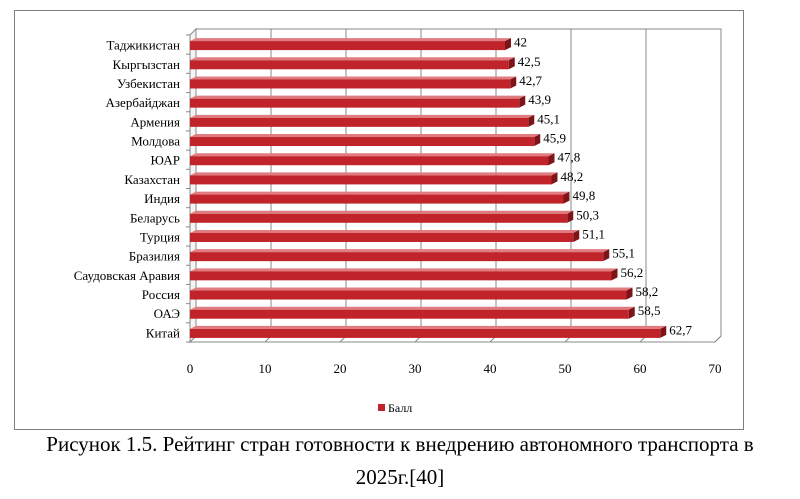  What do you see at coordinates (490, 368) in the screenshot?
I see `x-tick-label: 40` at bounding box center [490, 368].